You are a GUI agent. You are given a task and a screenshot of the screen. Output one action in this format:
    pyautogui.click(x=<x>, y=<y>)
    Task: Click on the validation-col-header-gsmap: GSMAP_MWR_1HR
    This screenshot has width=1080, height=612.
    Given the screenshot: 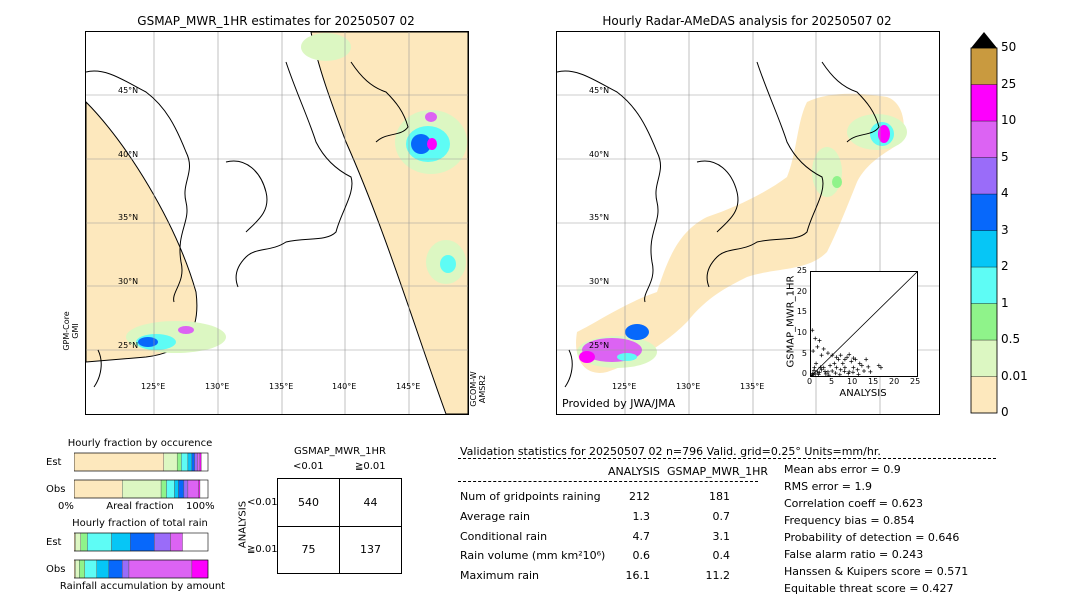 What is the action you would take?
    pyautogui.click(x=718, y=471)
    